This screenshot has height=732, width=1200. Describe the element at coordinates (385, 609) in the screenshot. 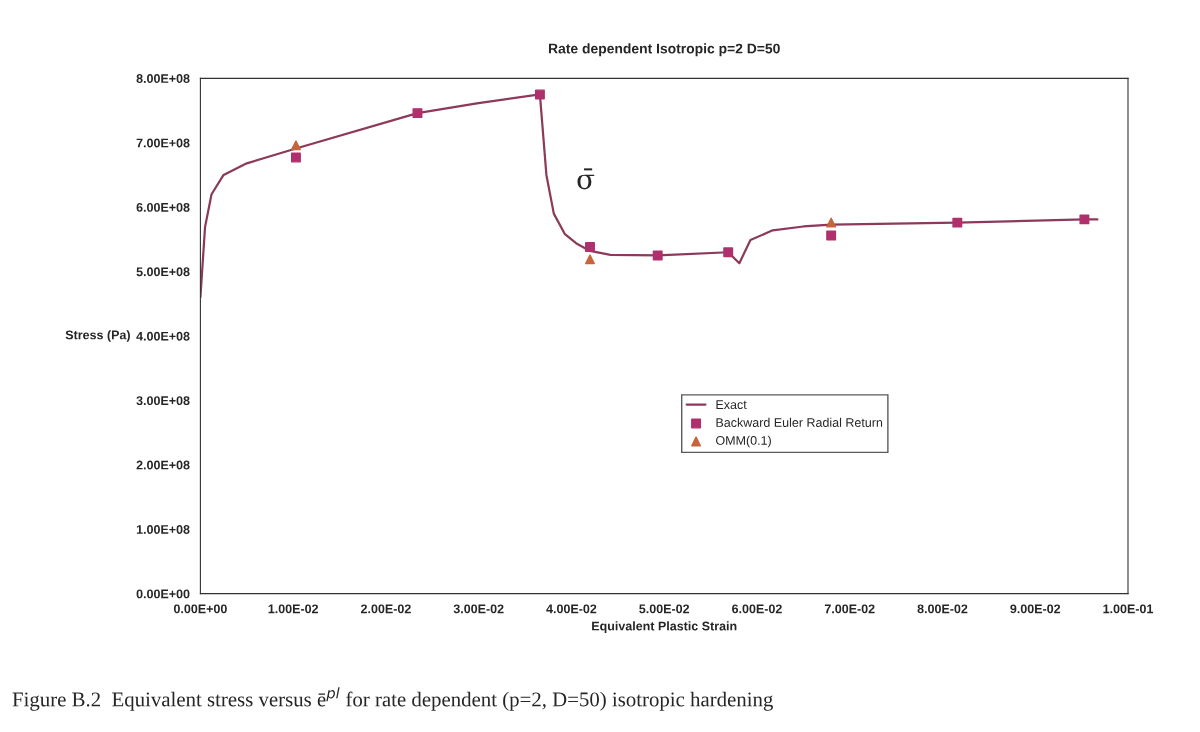

I see `x-tick-label: 2.00E-02` at that location.